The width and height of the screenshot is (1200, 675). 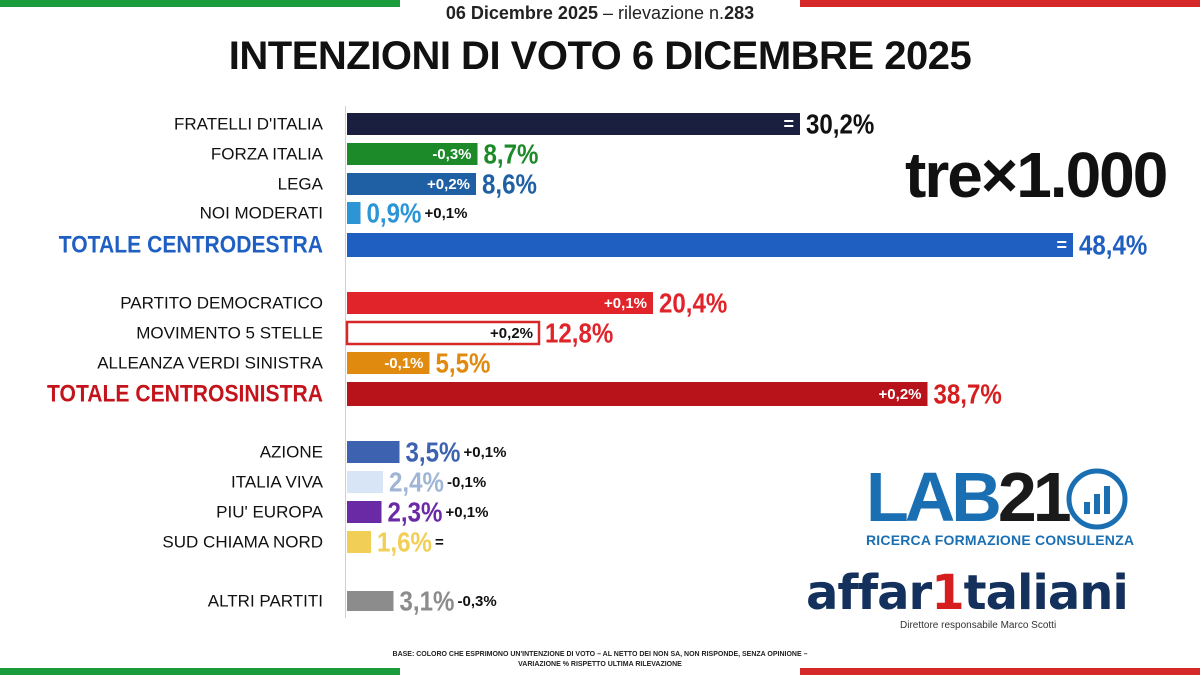 What do you see at coordinates (521, 13) in the screenshot?
I see `survey-date: 06 Dicembre 2025` at bounding box center [521, 13].